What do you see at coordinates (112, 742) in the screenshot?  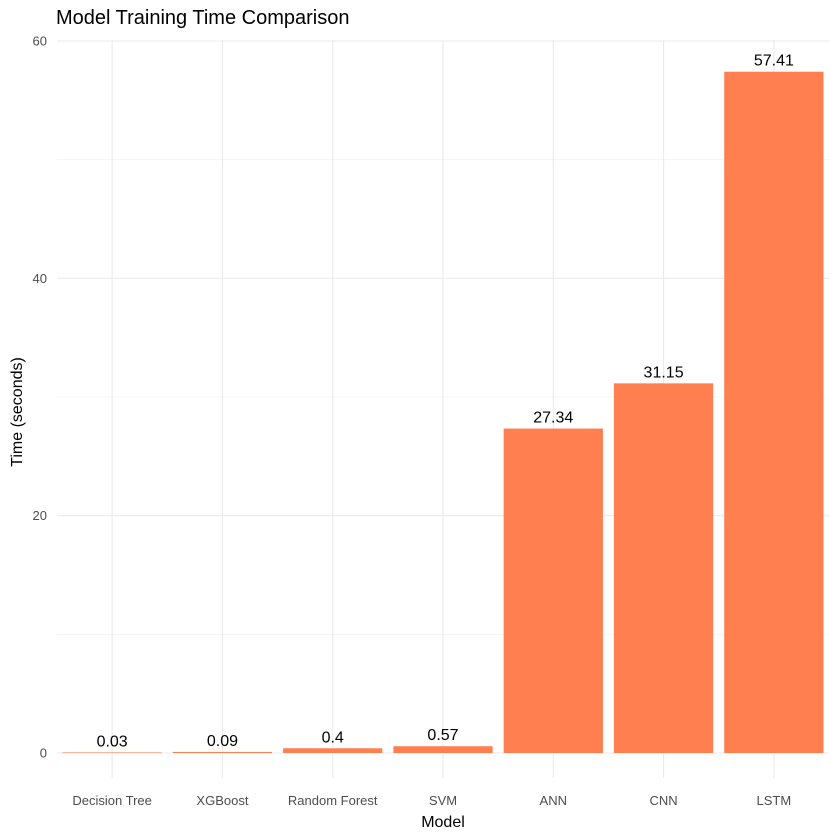 I see `data-label: 0.03` at bounding box center [112, 742].